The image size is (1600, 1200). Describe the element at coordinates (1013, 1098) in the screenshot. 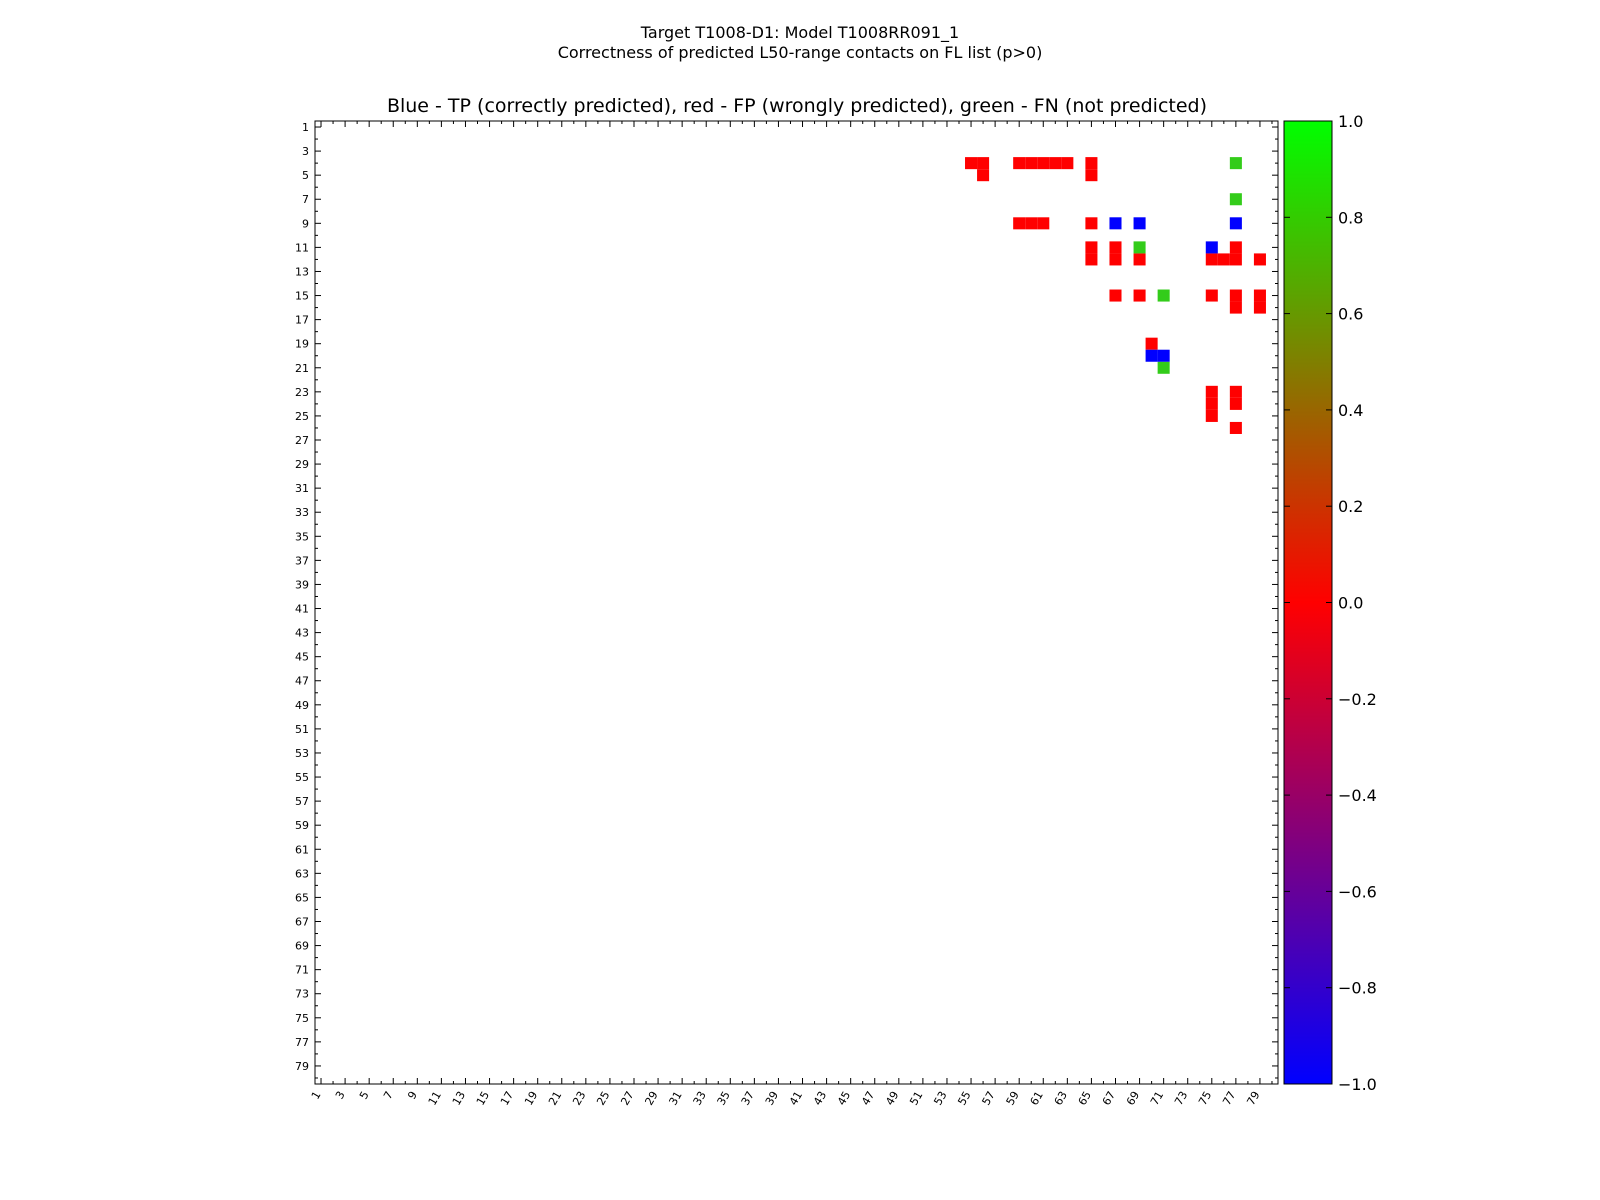

I see `x-tick-label: 59` at that location.